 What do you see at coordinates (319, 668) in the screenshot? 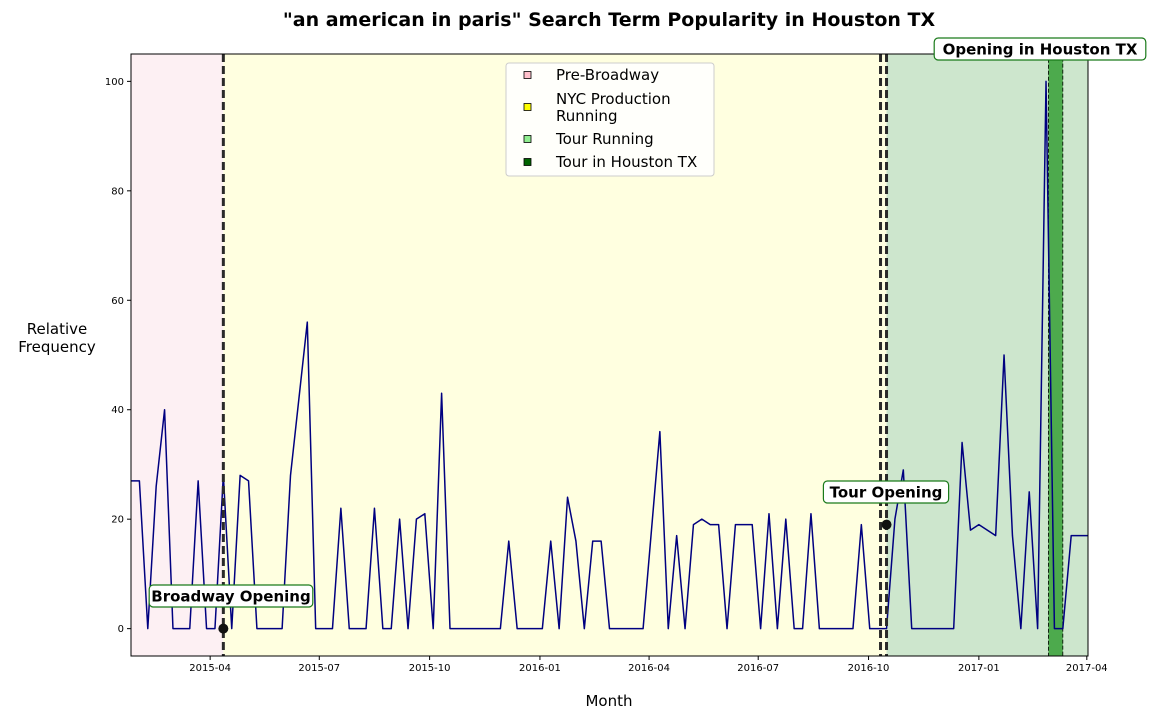
I see `x-tick-label: 2015-07` at bounding box center [319, 668].